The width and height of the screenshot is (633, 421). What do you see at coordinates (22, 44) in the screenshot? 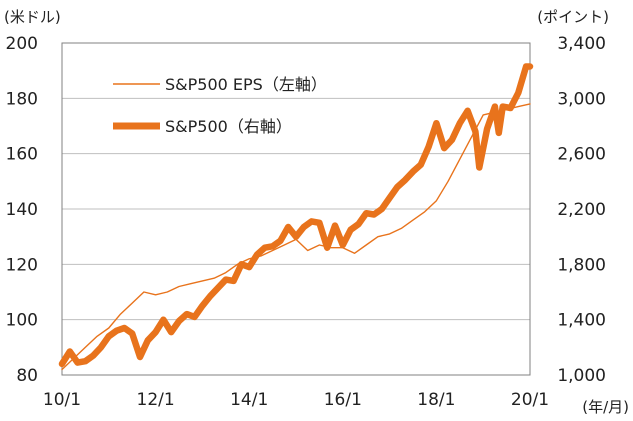
I see `left-tick-label: 200` at bounding box center [22, 44].